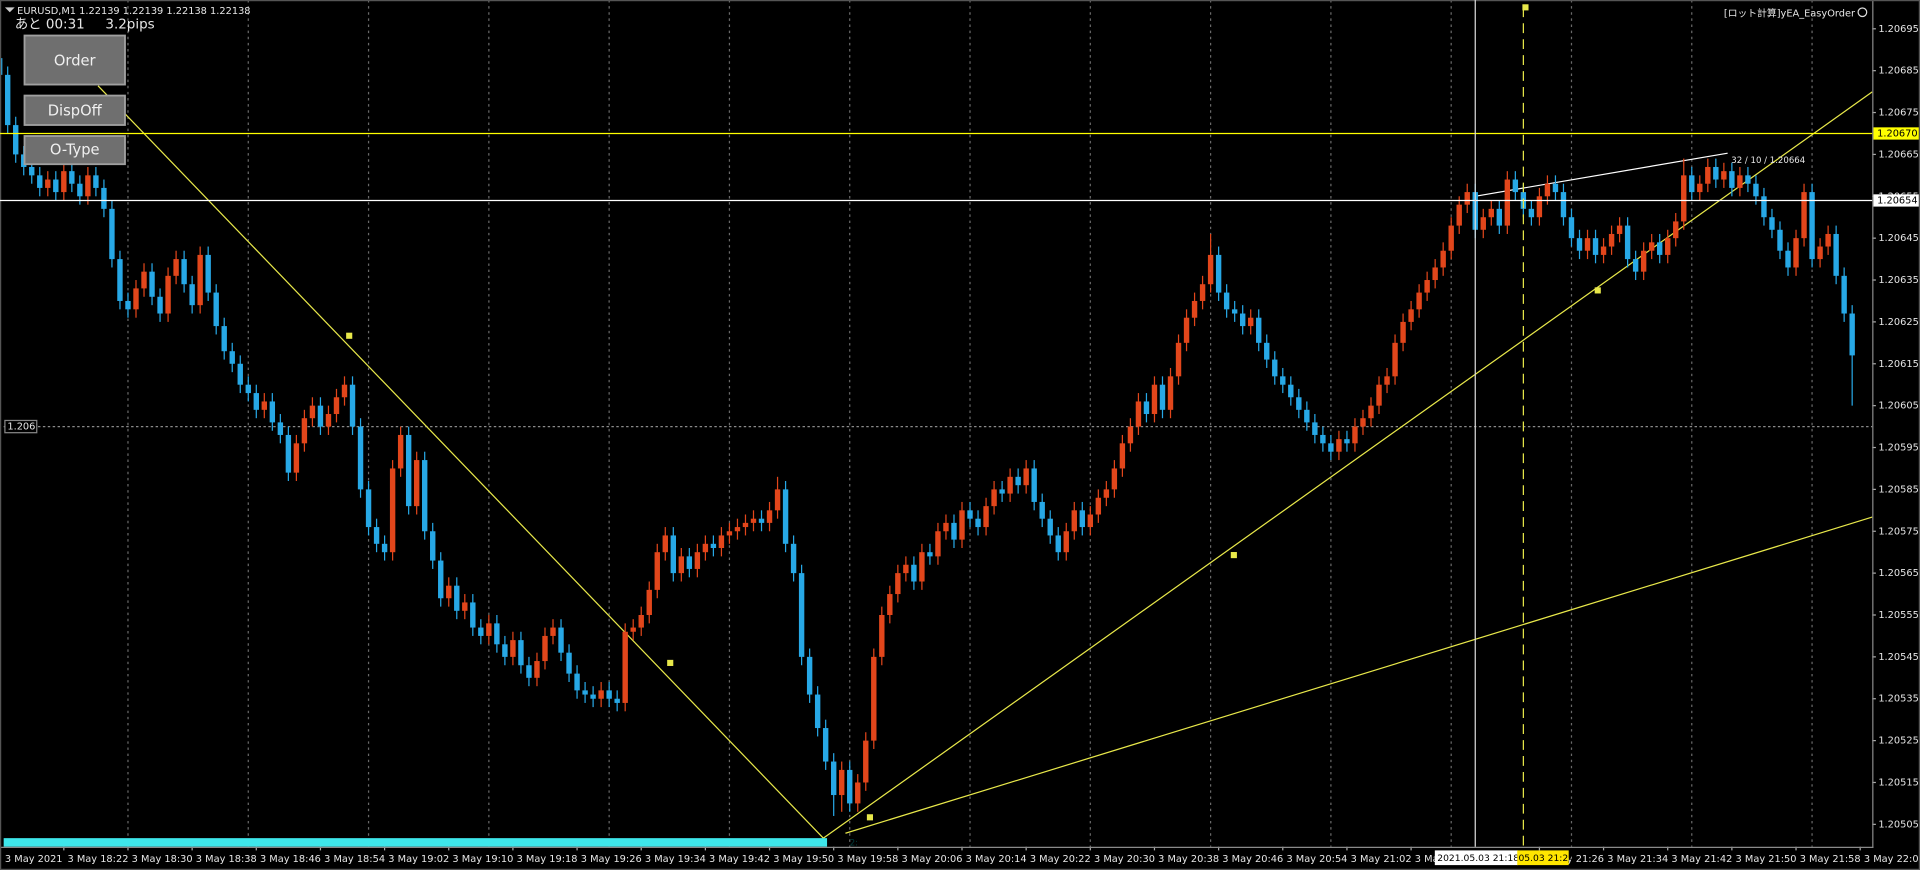  I want to click on y-tick-label: 1.20505, so click(1898, 824).